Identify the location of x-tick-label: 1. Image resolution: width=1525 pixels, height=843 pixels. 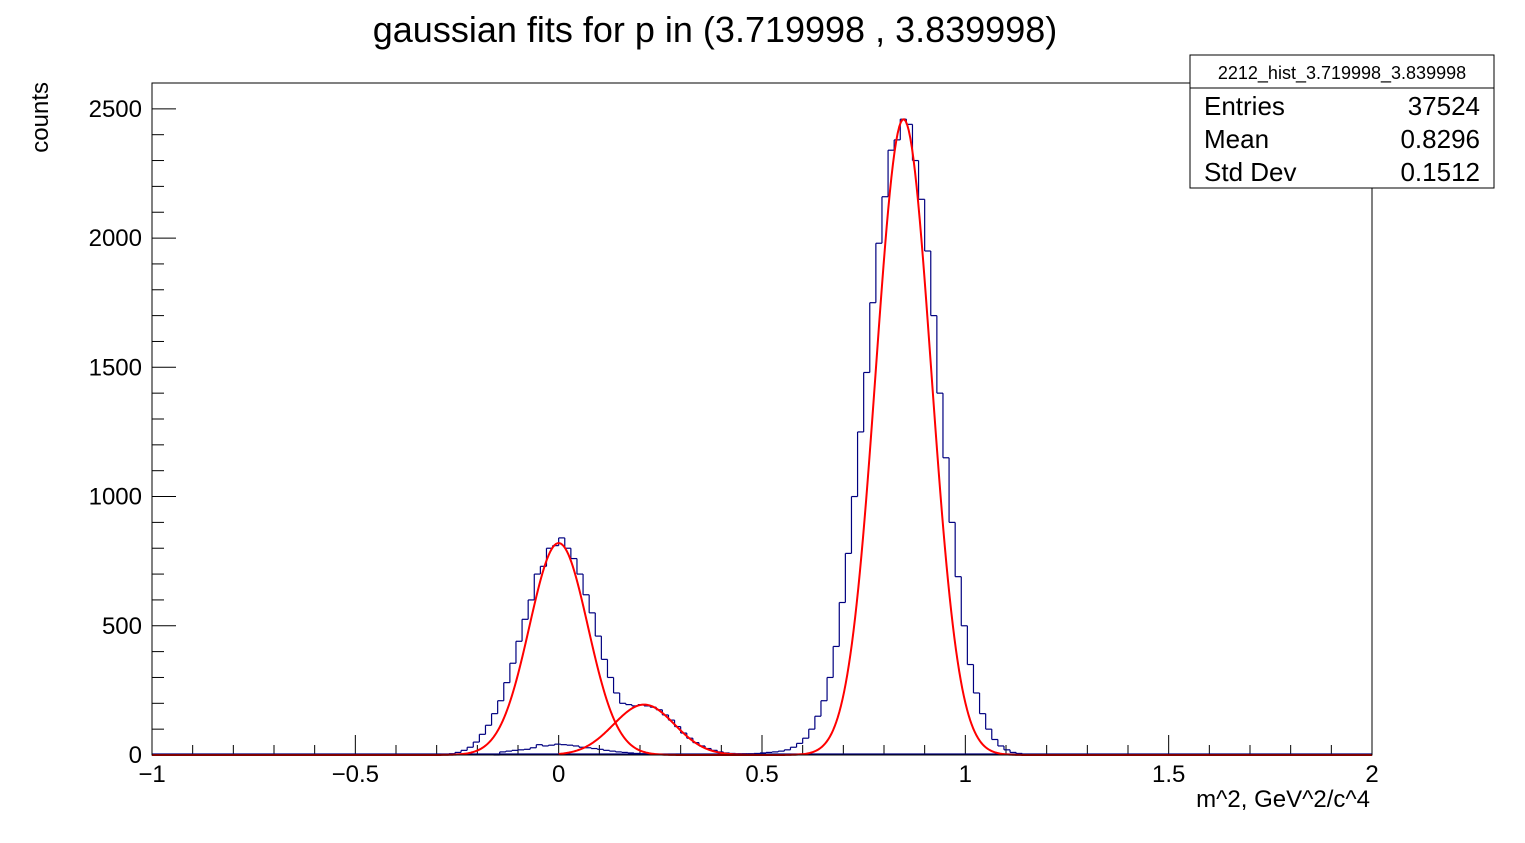
(965, 774).